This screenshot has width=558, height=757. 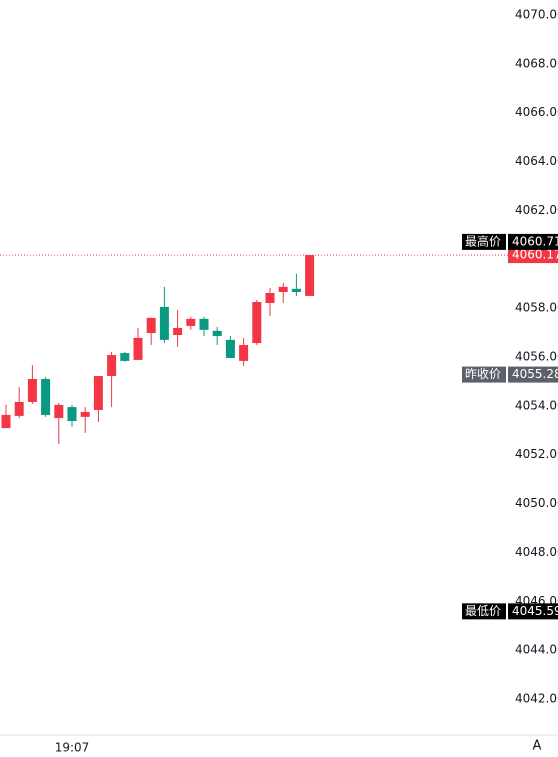 I want to click on x-tick-label: 19:07, so click(x=72, y=748).